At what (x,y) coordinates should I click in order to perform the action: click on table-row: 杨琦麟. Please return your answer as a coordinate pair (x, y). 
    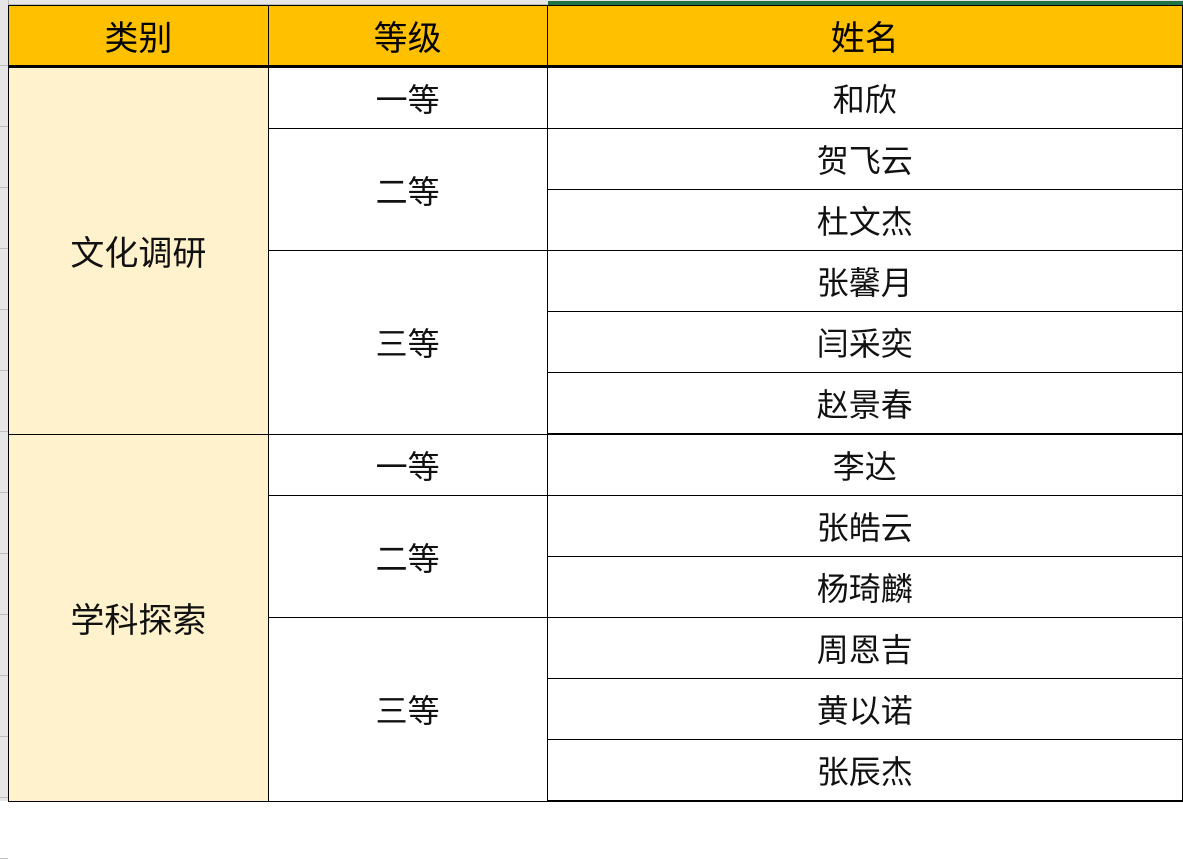
    Looking at the image, I should click on (596, 587).